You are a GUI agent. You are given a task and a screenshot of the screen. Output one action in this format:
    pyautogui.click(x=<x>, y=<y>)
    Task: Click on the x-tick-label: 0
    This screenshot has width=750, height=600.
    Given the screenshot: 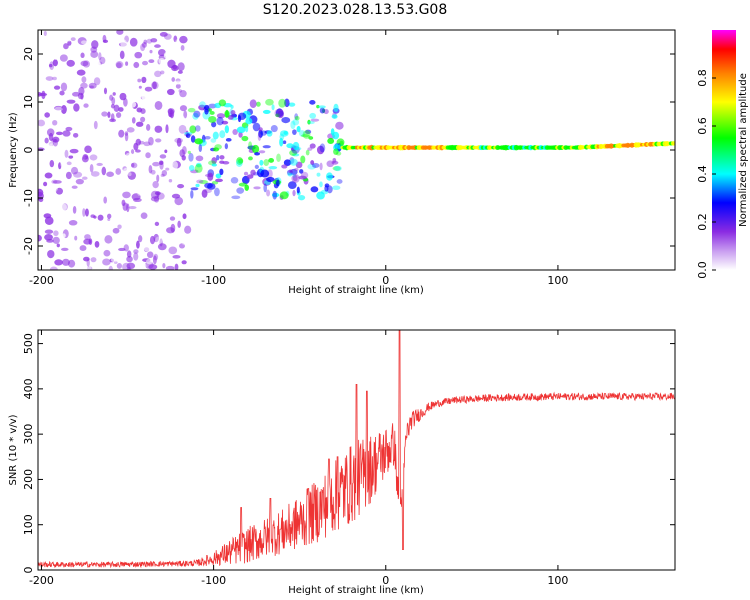 What is the action you would take?
    pyautogui.click(x=385, y=280)
    